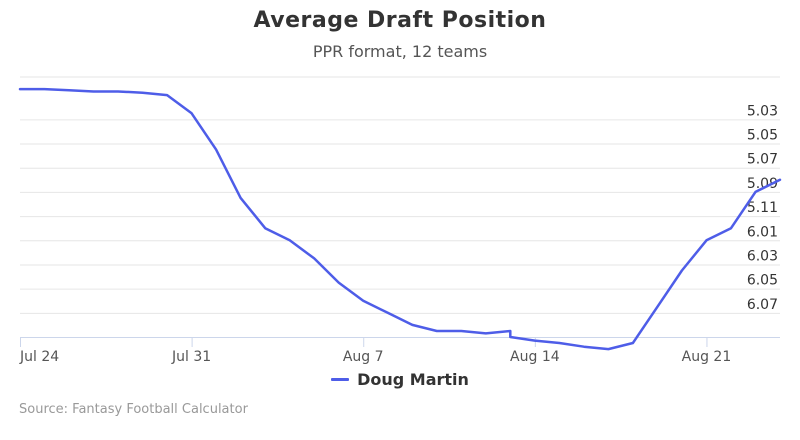 This screenshot has width=800, height=440. Describe the element at coordinates (39, 357) in the screenshot. I see `x-tick-label: Jul 24` at that location.